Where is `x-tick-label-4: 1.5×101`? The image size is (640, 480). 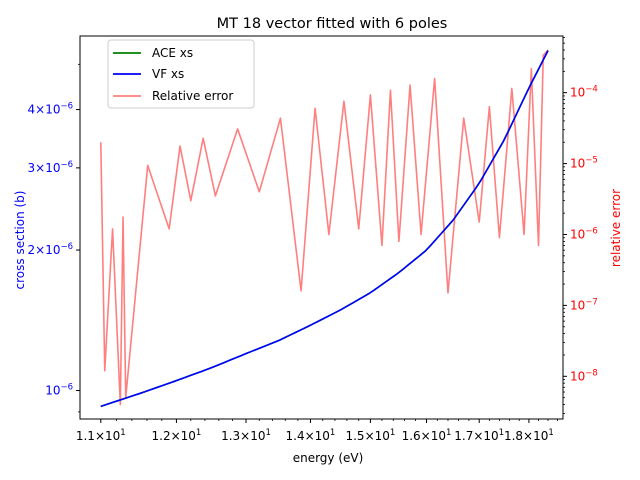
x-tick-label-4: 1.5×101 is located at coordinates (370, 435).